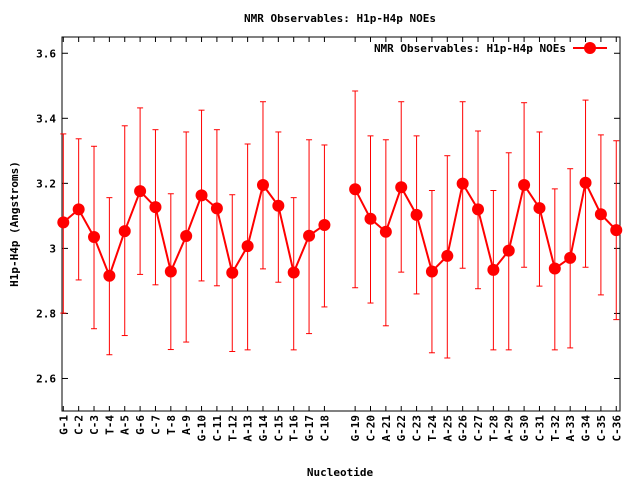 The height and width of the screenshot is (480, 640). Describe the element at coordinates (401, 428) in the screenshot. I see `x-tick-label: G-22` at that location.